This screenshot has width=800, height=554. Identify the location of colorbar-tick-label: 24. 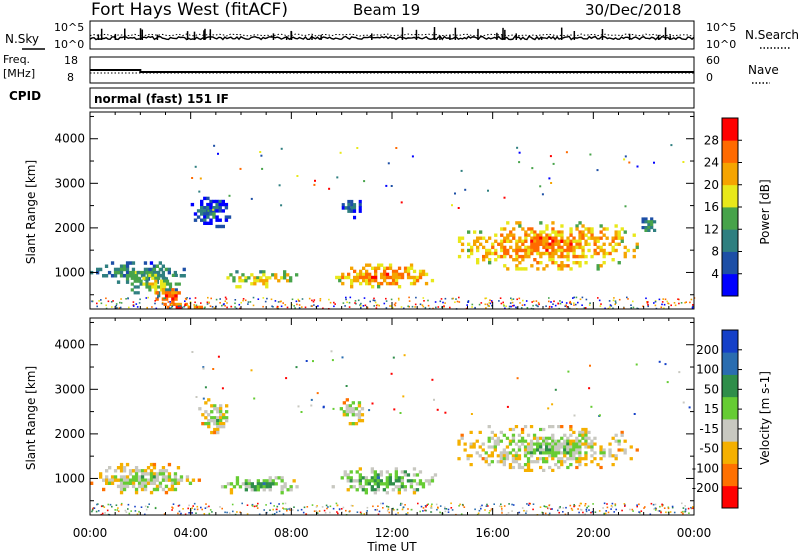
(711, 163).